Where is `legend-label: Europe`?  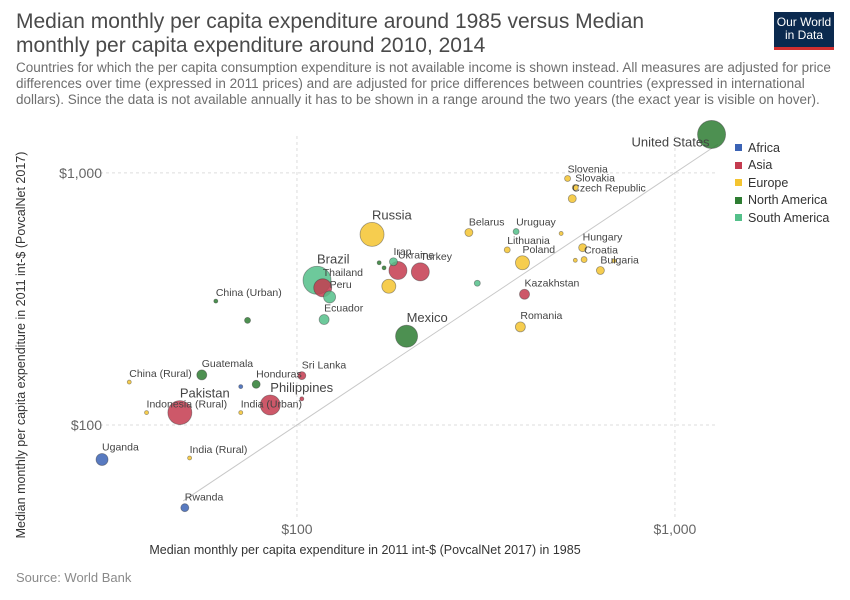 legend-label: Europe is located at coordinates (768, 182).